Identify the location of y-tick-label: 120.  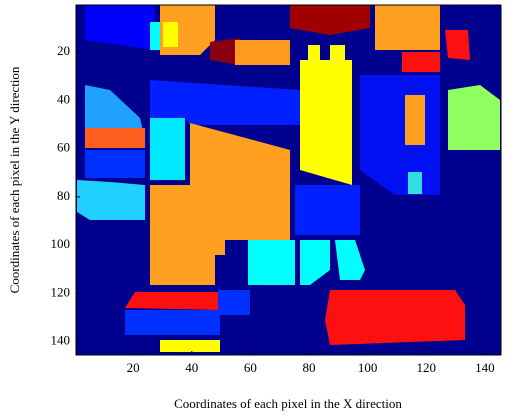
(61, 291).